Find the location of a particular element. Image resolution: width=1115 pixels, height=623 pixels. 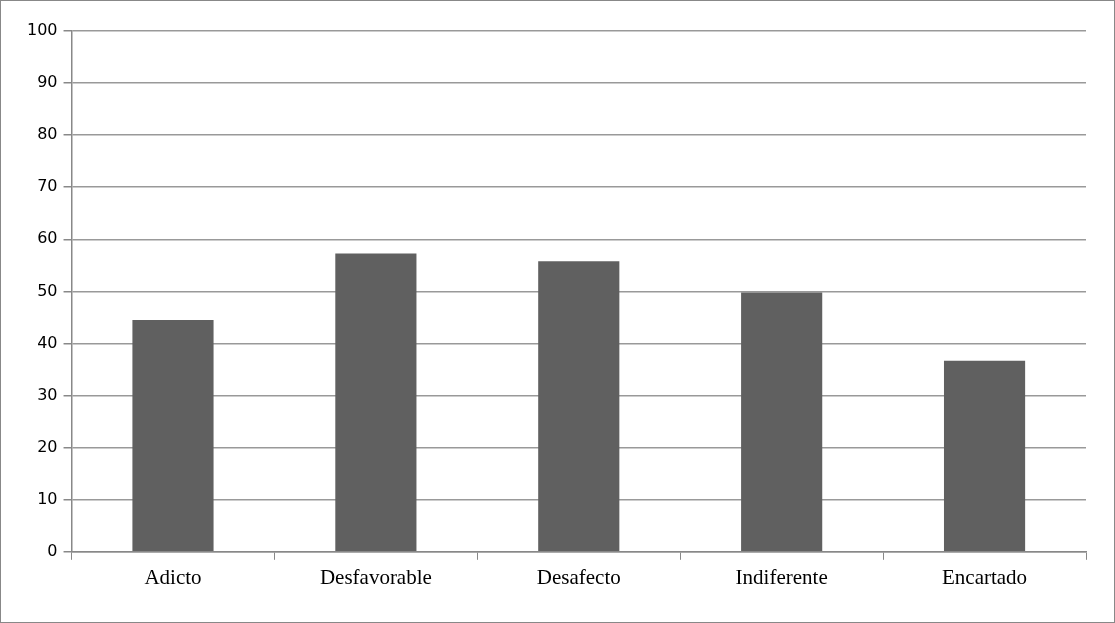

x-tick-label: Adicto is located at coordinates (173, 576).